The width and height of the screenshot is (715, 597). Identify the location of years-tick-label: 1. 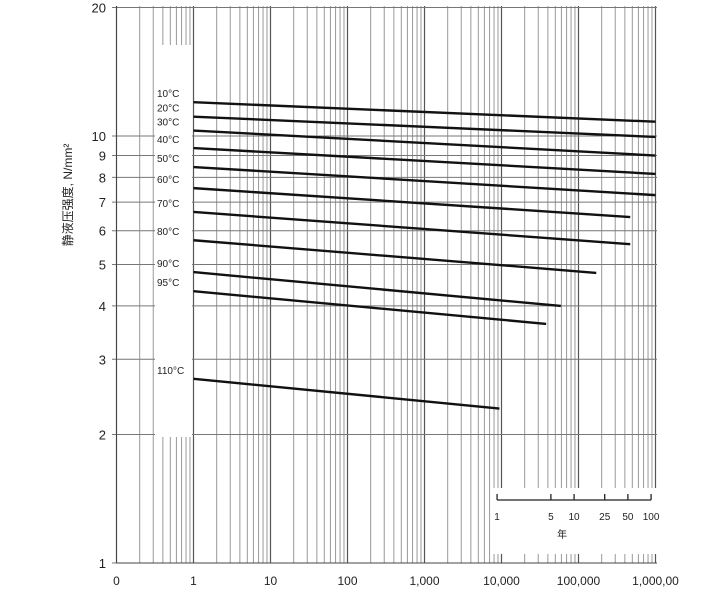
(497, 517).